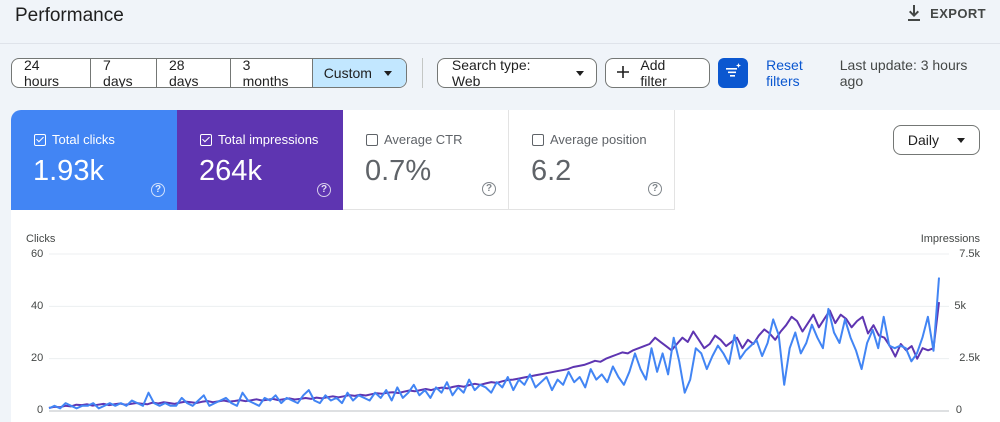 Image resolution: width=1000 pixels, height=422 pixels. What do you see at coordinates (969, 358) in the screenshot?
I see `right-tick: 2.5k` at bounding box center [969, 358].